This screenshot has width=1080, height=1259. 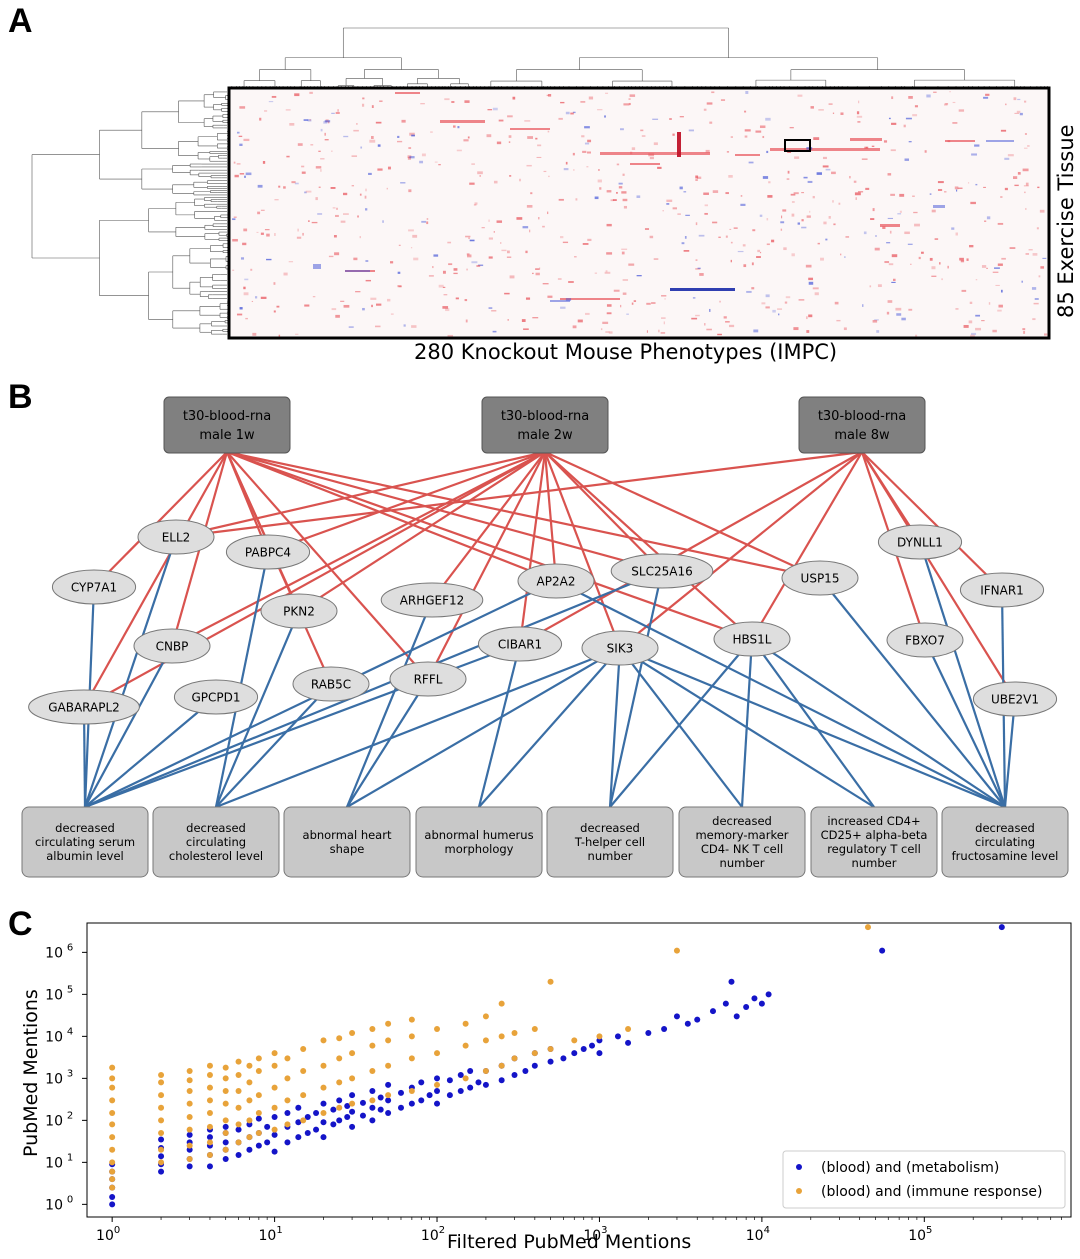 What do you see at coordinates (479, 849) in the screenshot?
I see `phenotype-node-label: morphology` at bounding box center [479, 849].